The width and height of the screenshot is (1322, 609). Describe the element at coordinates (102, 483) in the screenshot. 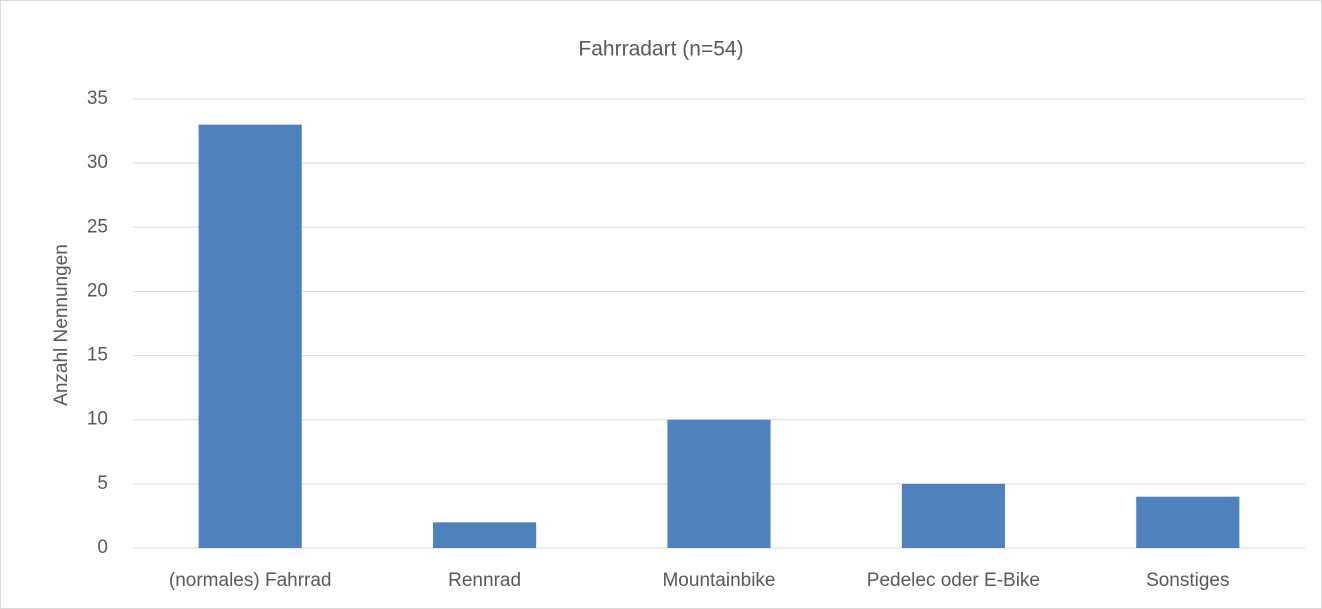

I see `y-tick-label: 5` at that location.